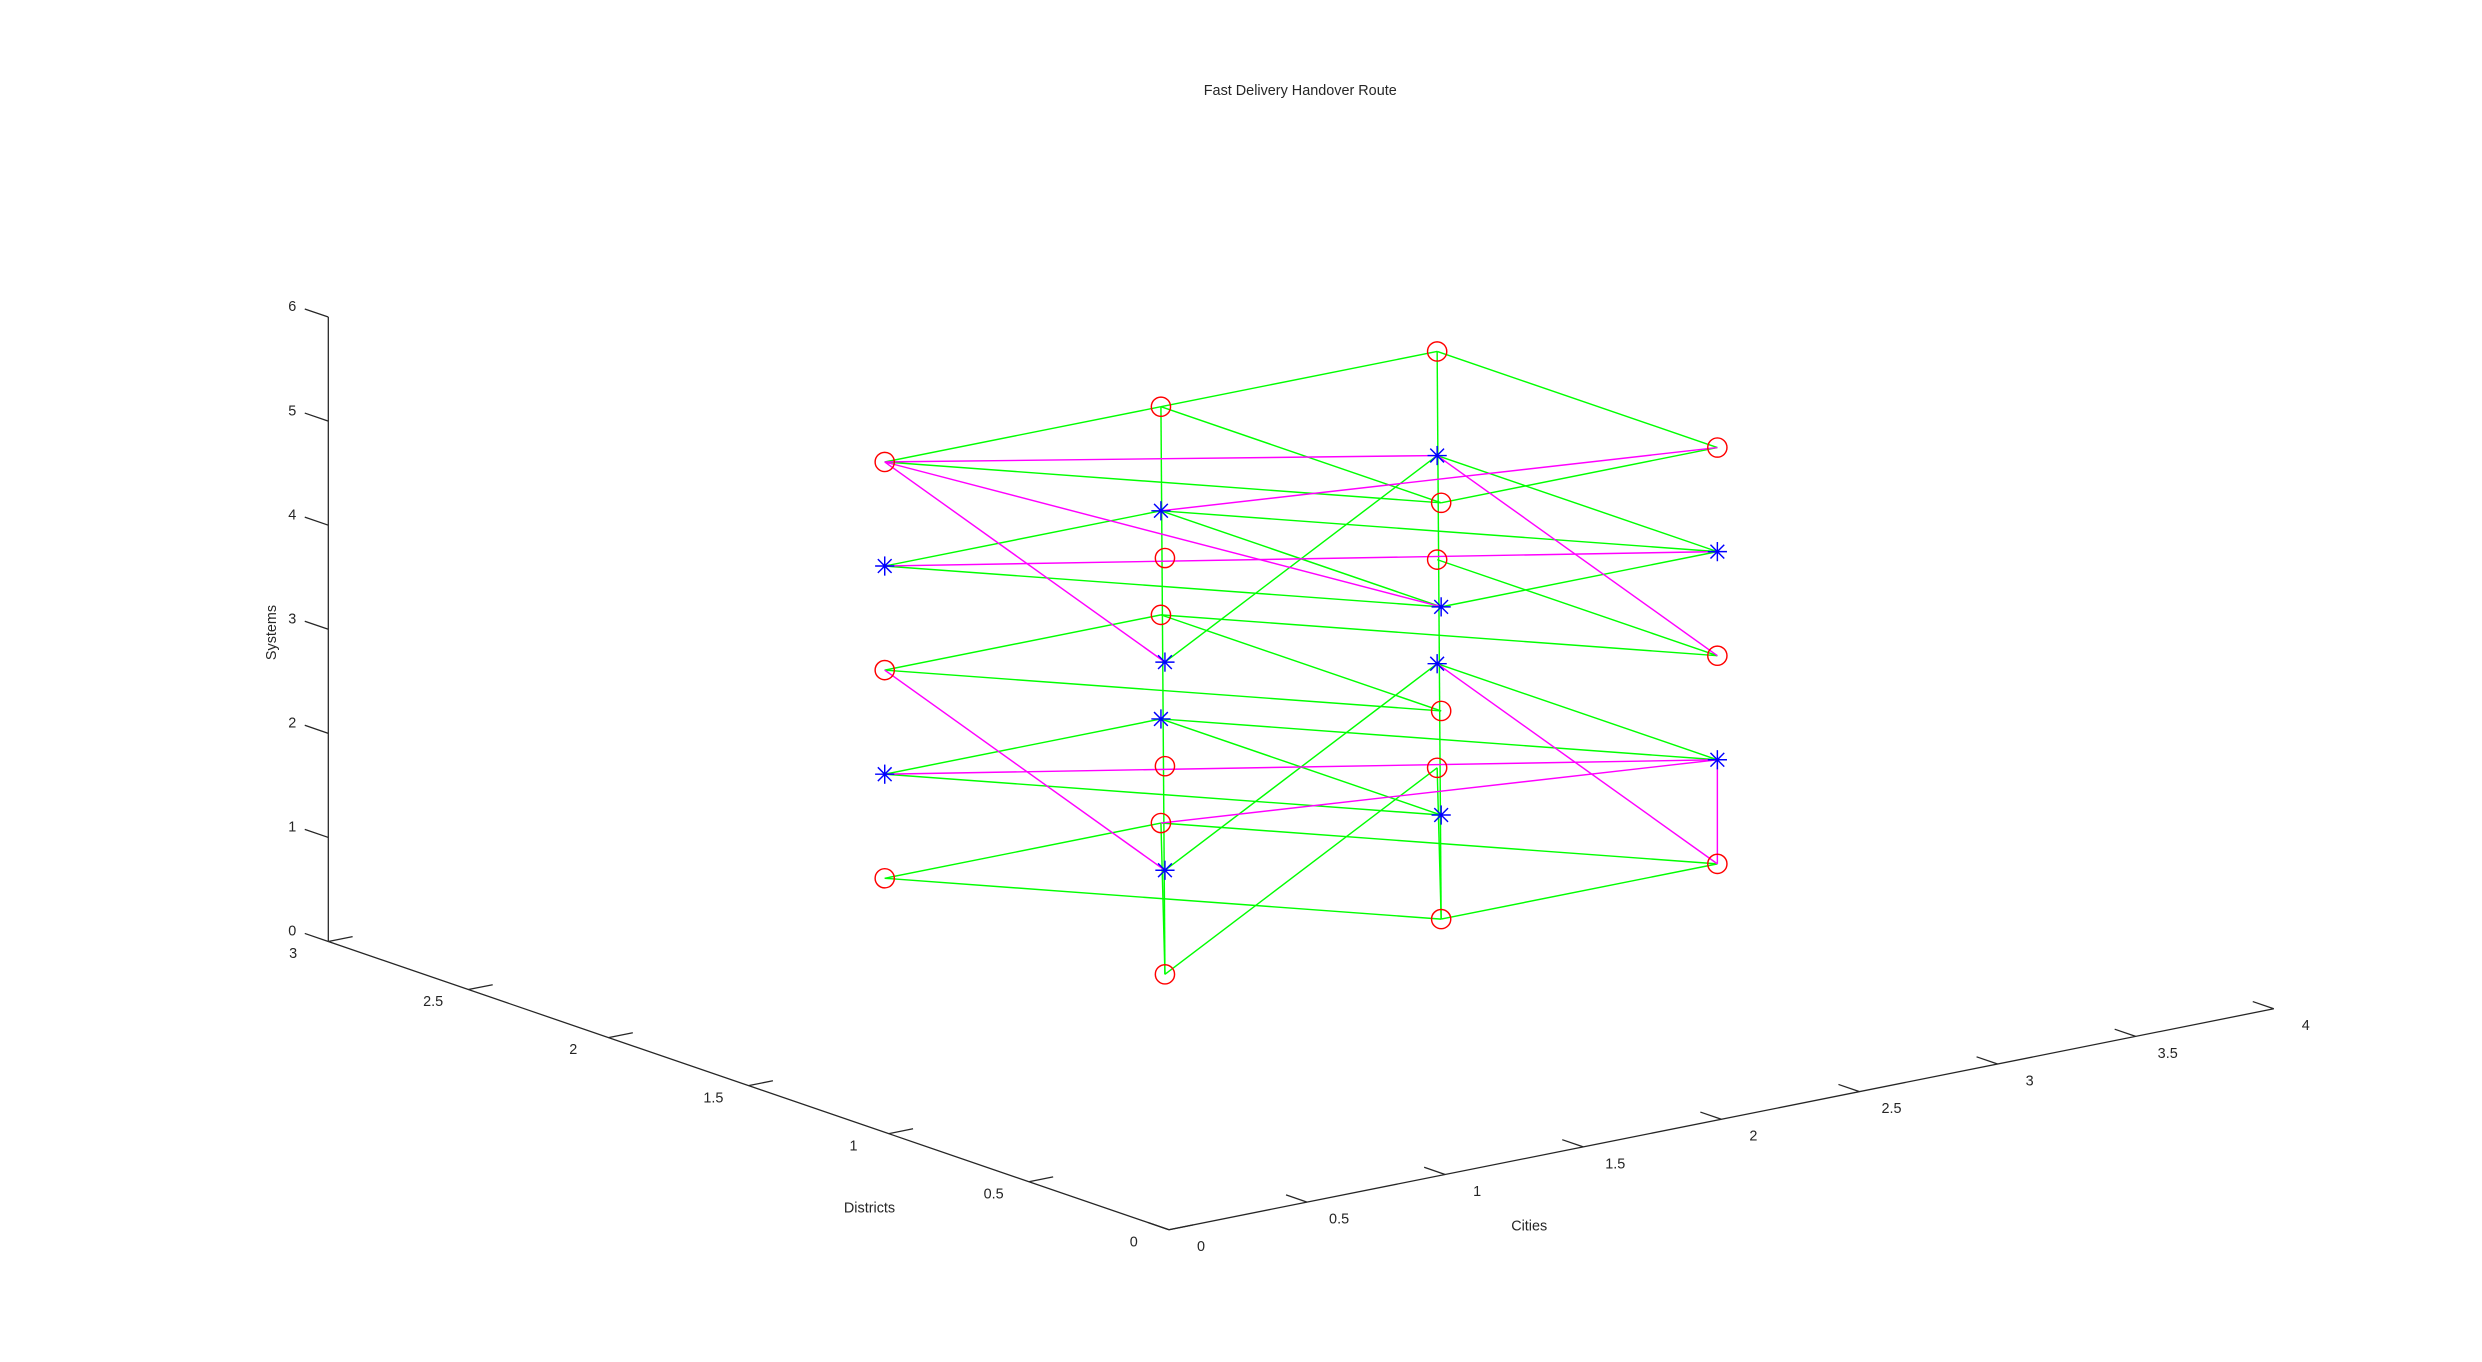 The height and width of the screenshot is (1362, 2482). I want to click on x-tick-label: 1, so click(1477, 1192).